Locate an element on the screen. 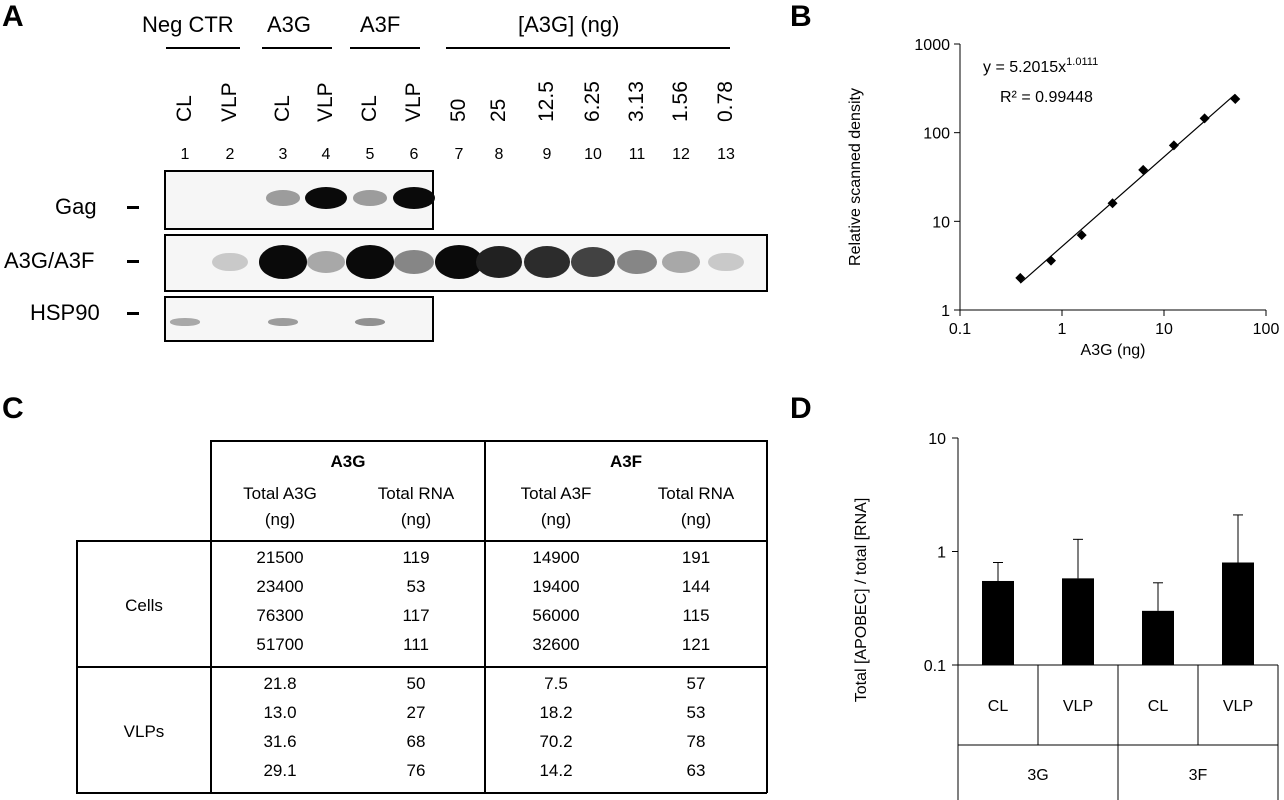 The image size is (1284, 800). blot-label-hsp90: HSP90 is located at coordinates (65, 312).